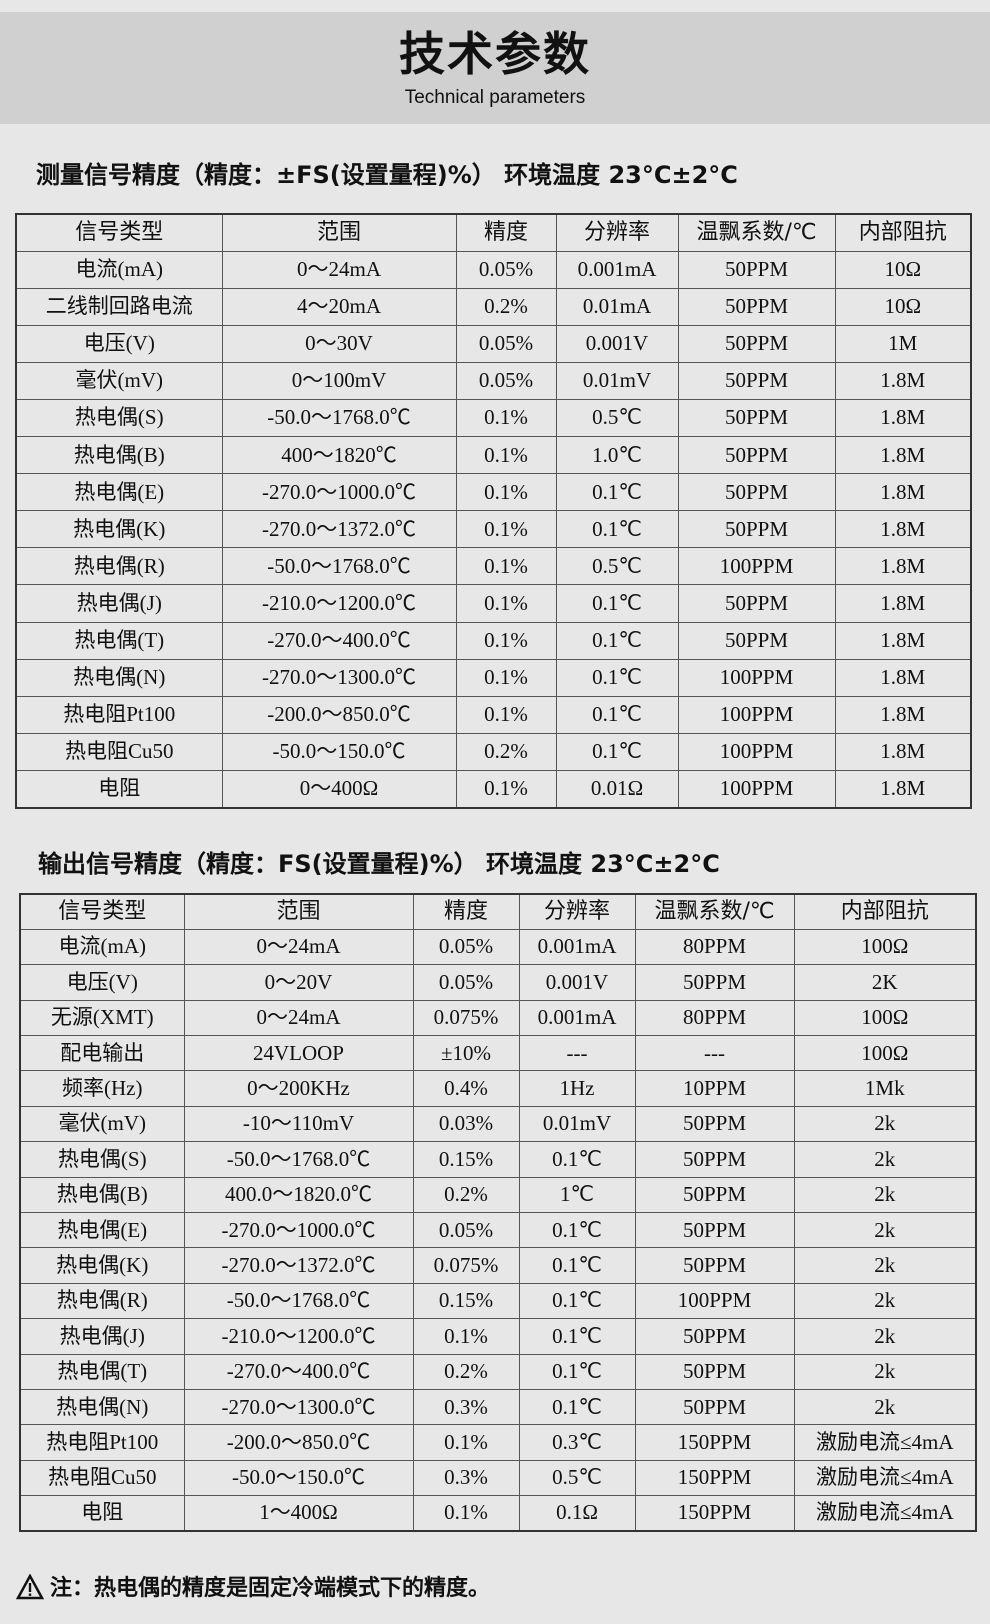 This screenshot has width=990, height=1624. Describe the element at coordinates (617, 789) in the screenshot. I see `table-cell: 0.01Ω` at that location.